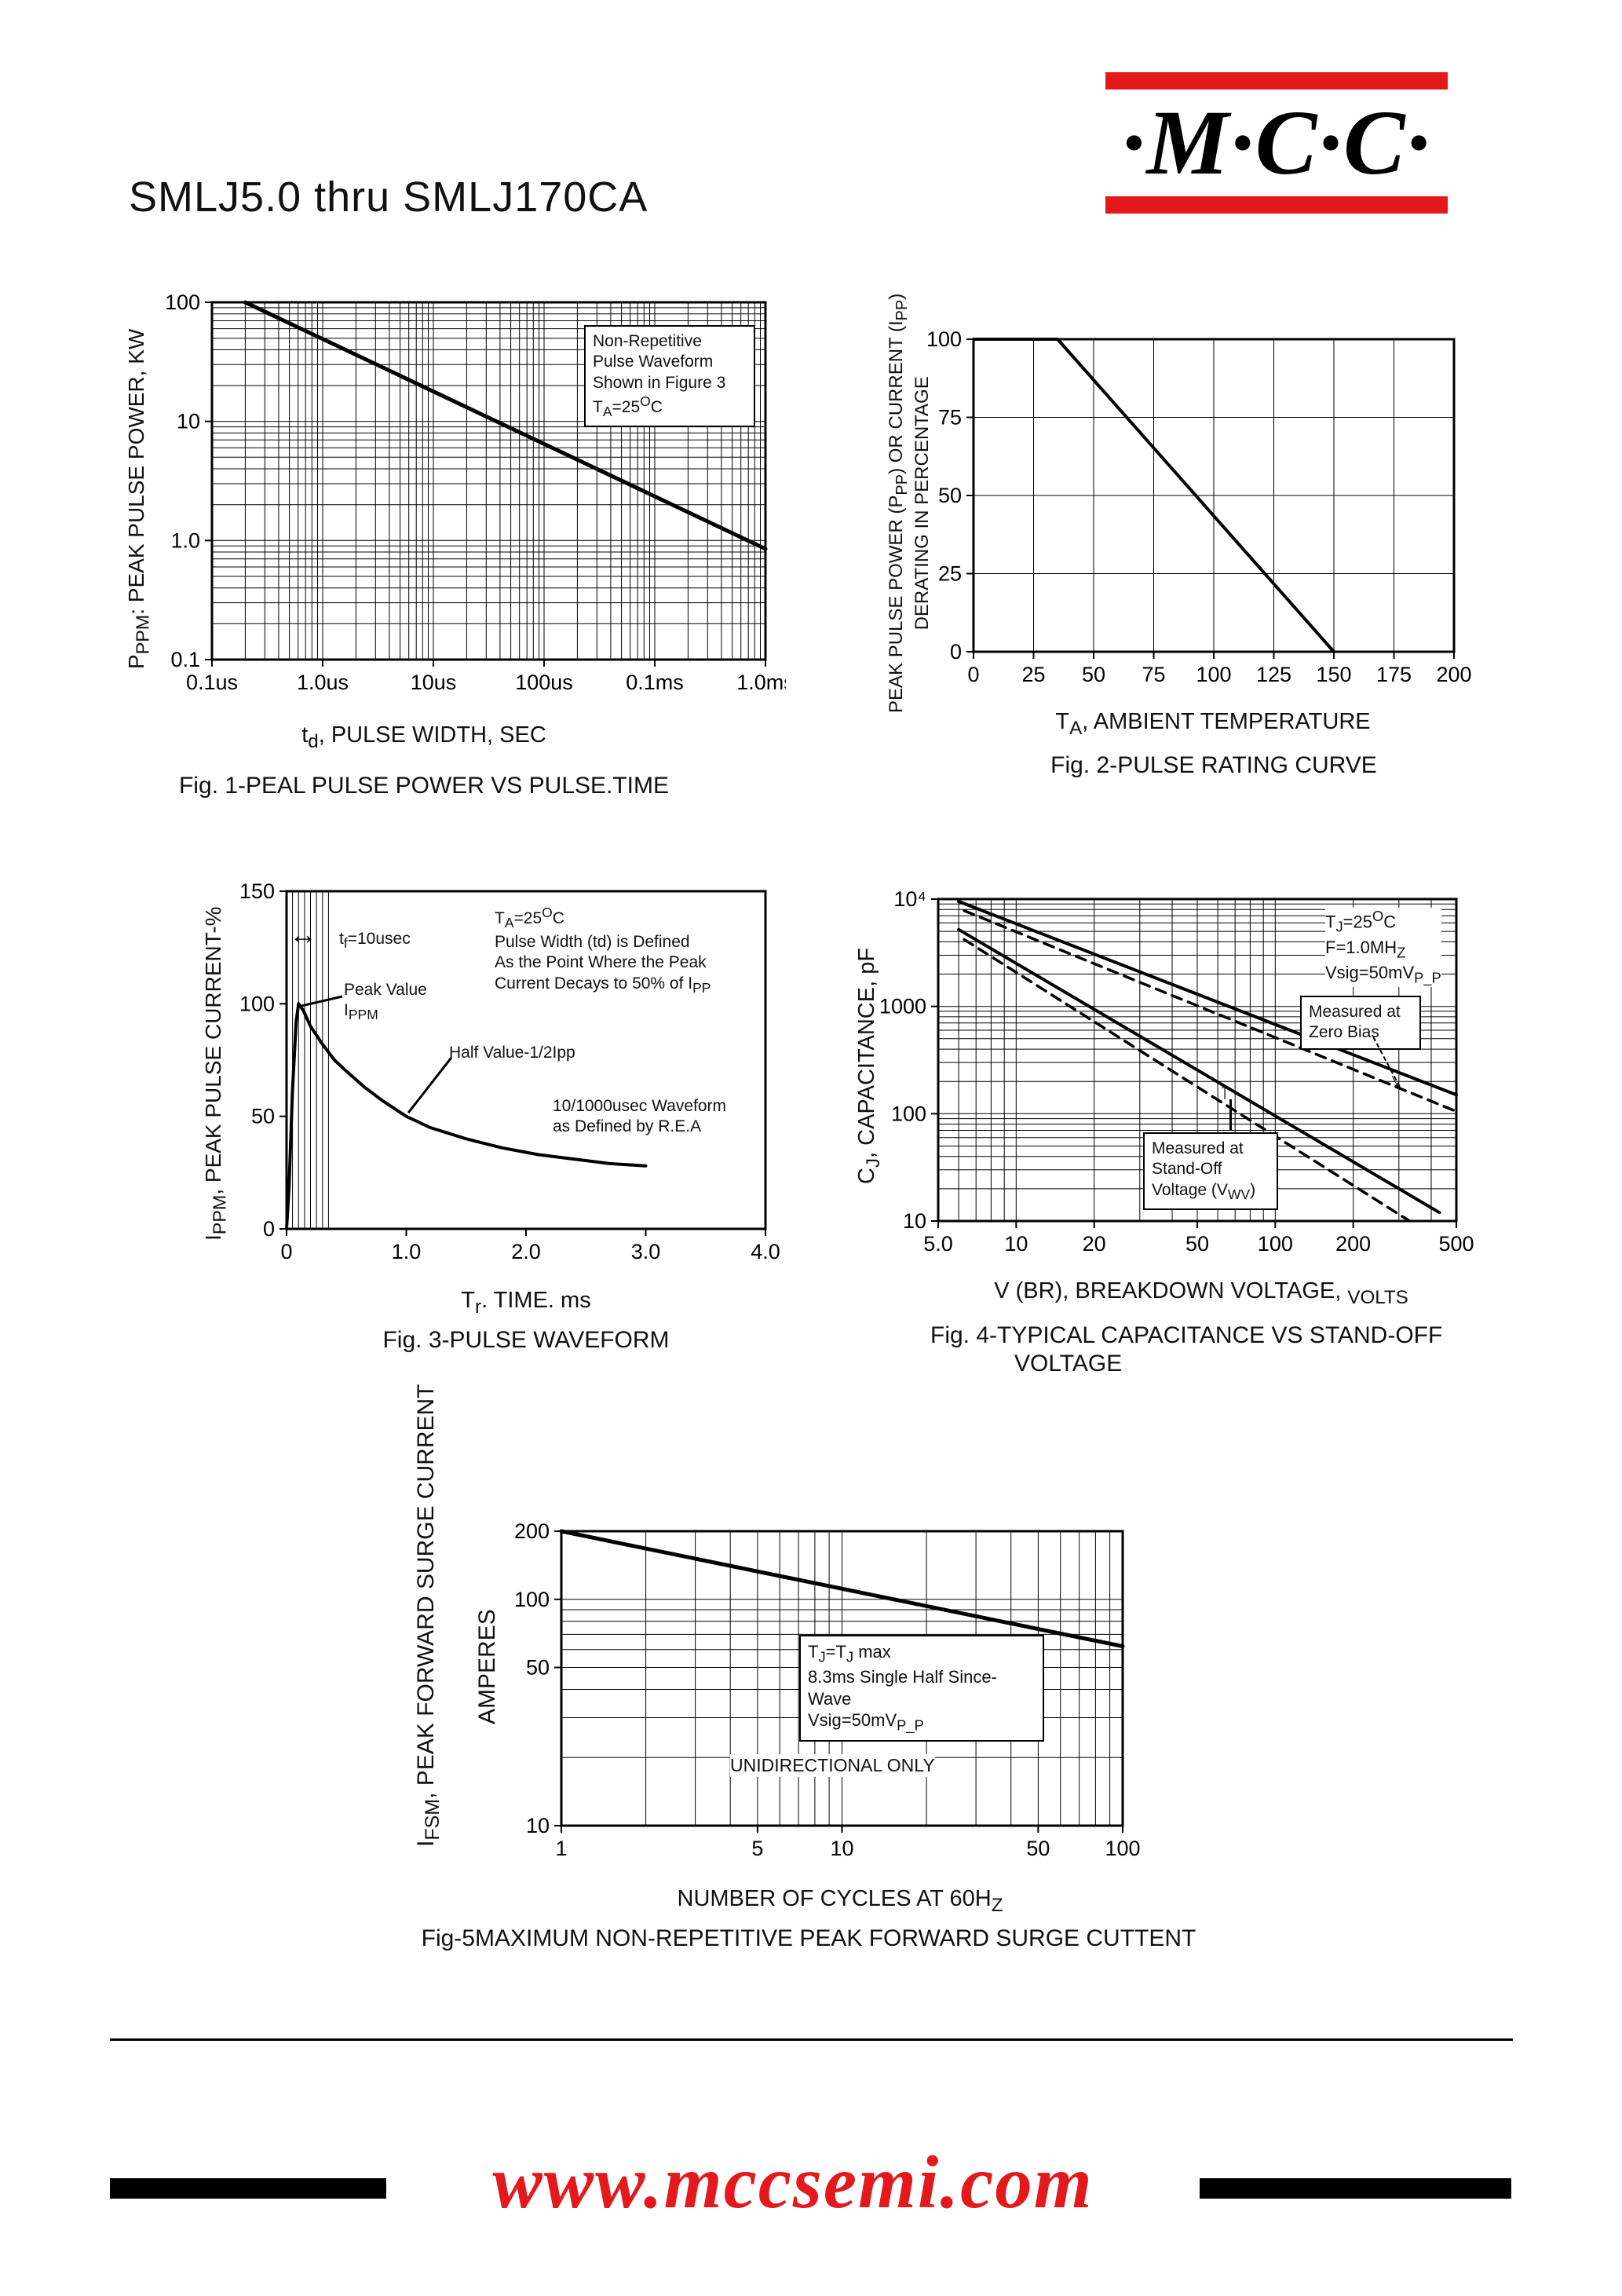 The height and width of the screenshot is (2296, 1622). Describe the element at coordinates (215, 1074) in the screenshot. I see `fig3-y-axis-label: IPPM, PEAK PULSE CURRENT-%` at that location.